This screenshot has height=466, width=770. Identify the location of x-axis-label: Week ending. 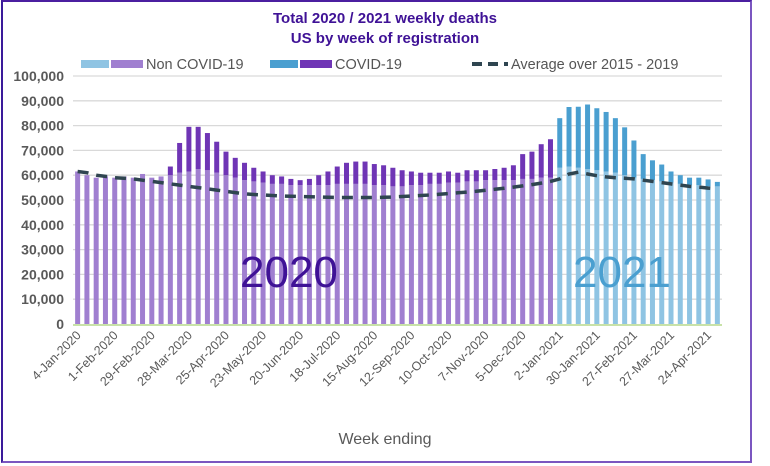
(384, 439).